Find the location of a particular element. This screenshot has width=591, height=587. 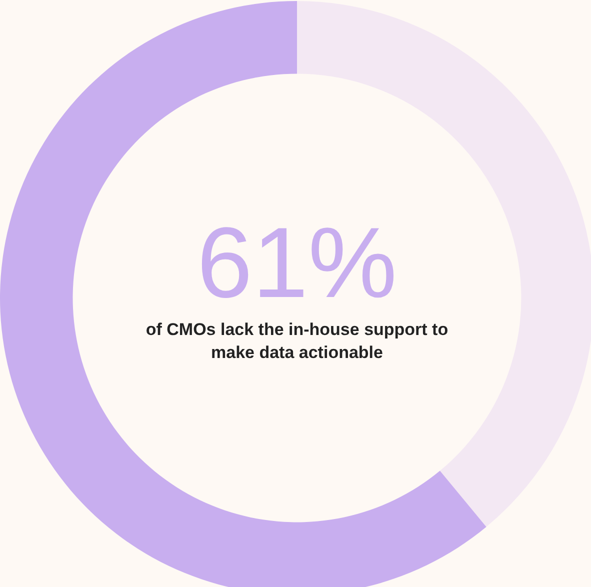

data-label: 61% is located at coordinates (297, 263).